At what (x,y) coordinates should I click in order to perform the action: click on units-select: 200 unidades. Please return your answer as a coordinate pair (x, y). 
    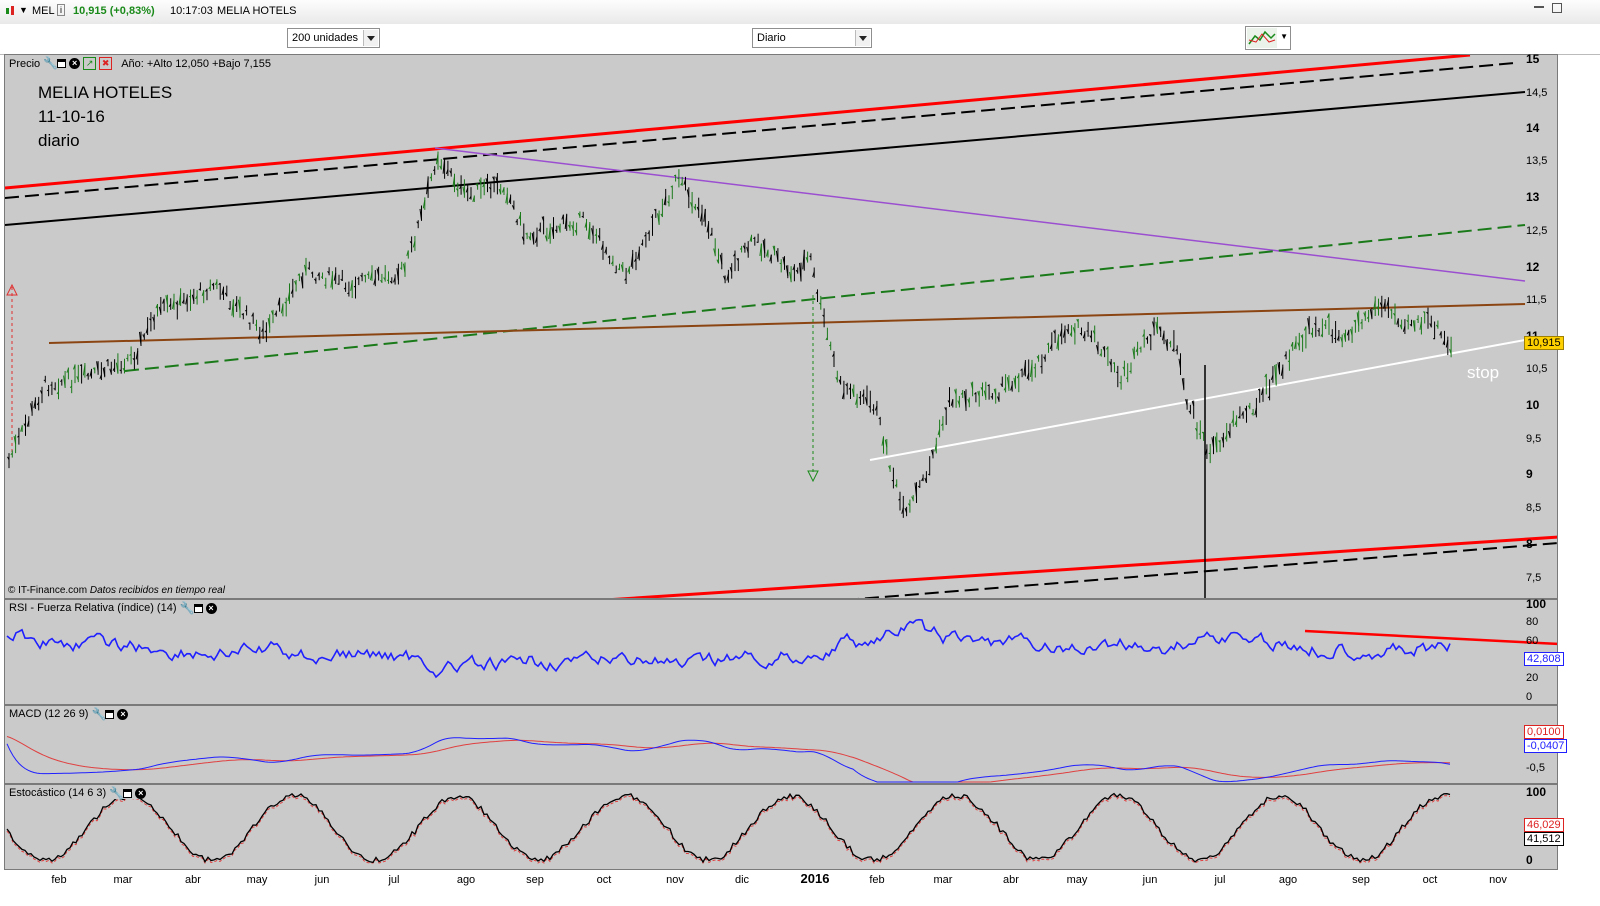
    Looking at the image, I should click on (333, 38).